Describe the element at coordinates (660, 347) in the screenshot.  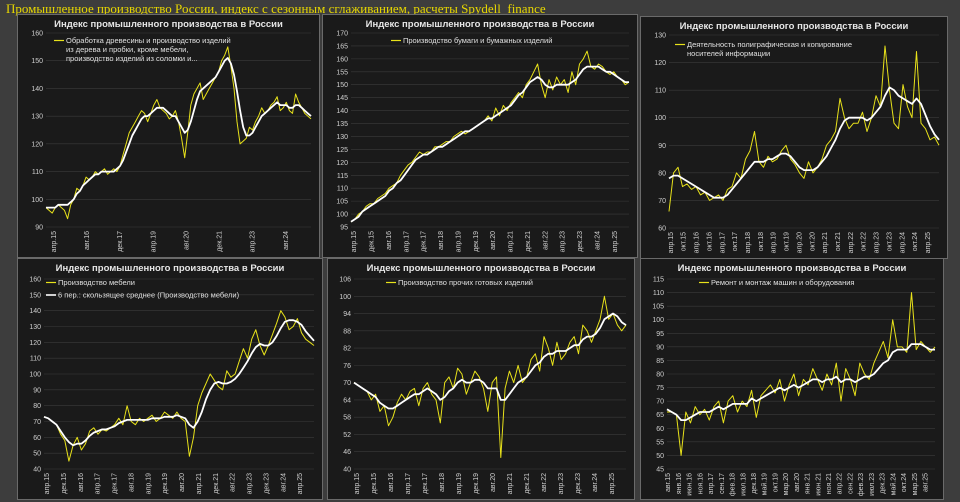
I see `y-tick-label: 90` at that location.